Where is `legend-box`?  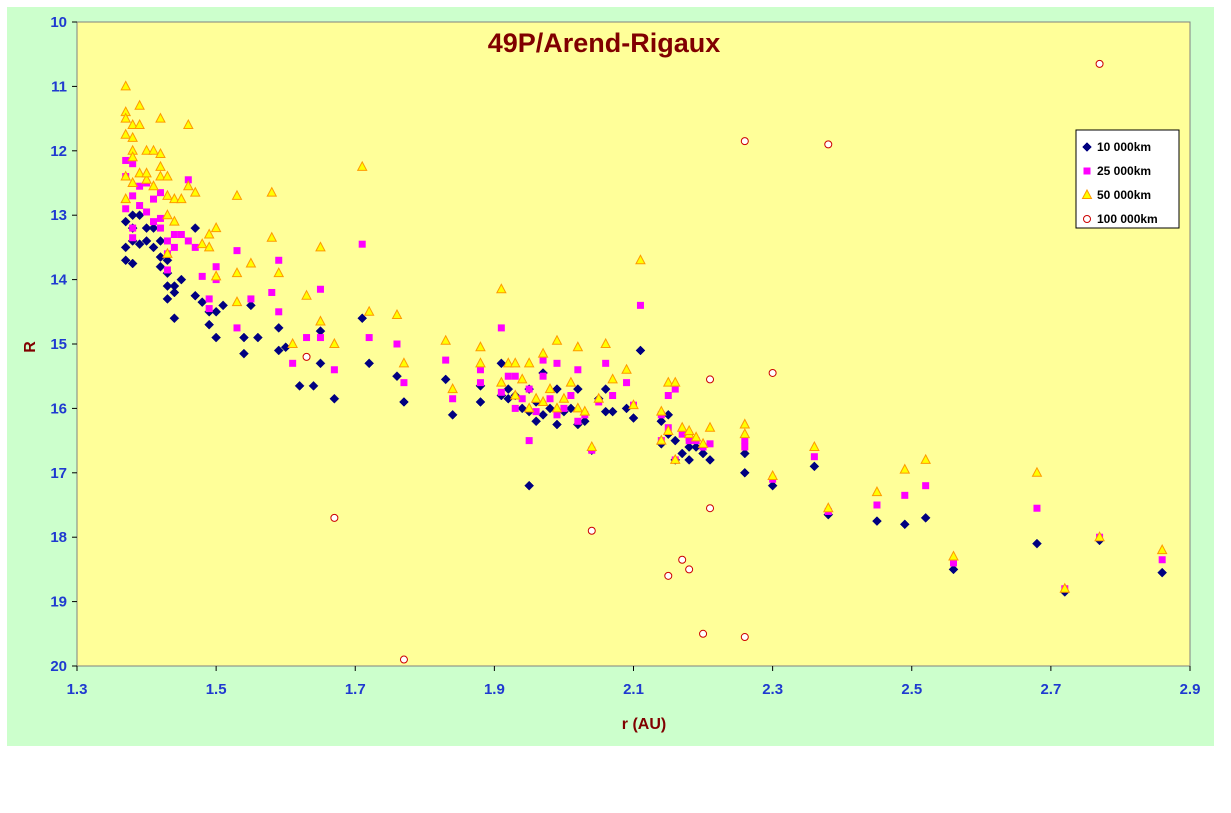
legend-box is located at coordinates (1127, 179).